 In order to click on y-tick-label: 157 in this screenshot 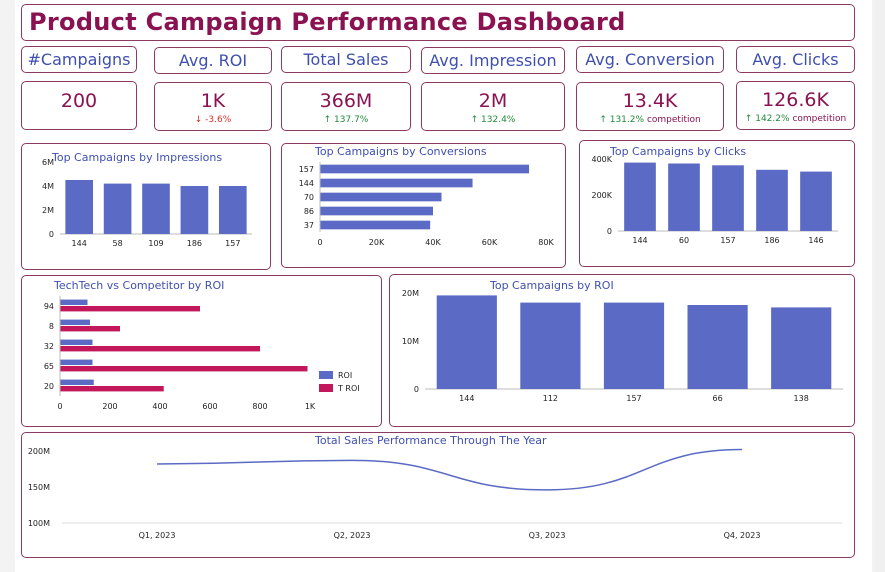, I will do `click(306, 169)`.